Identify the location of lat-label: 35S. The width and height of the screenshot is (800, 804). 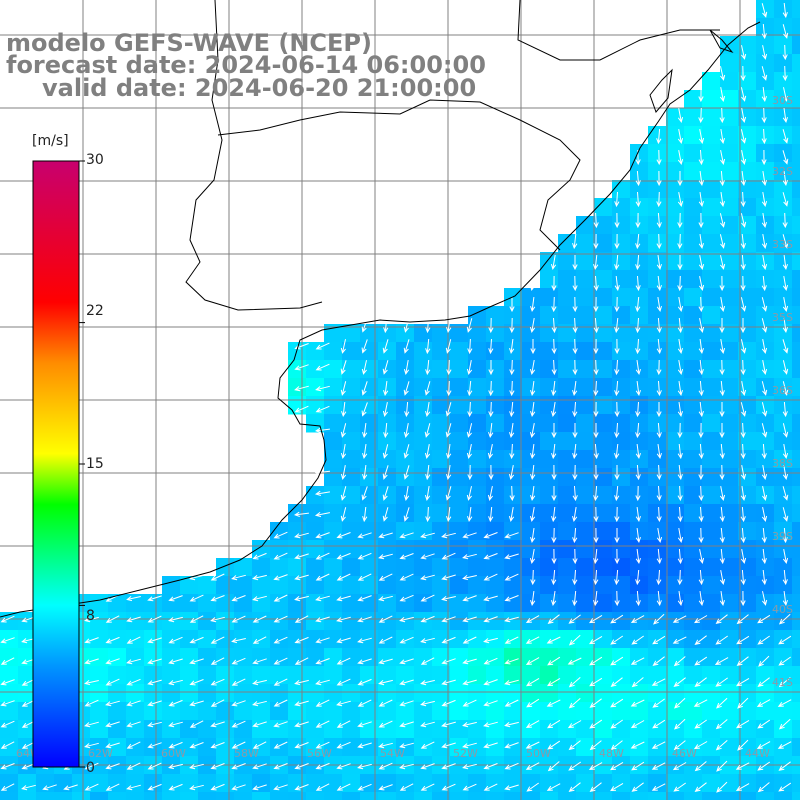
(782, 317).